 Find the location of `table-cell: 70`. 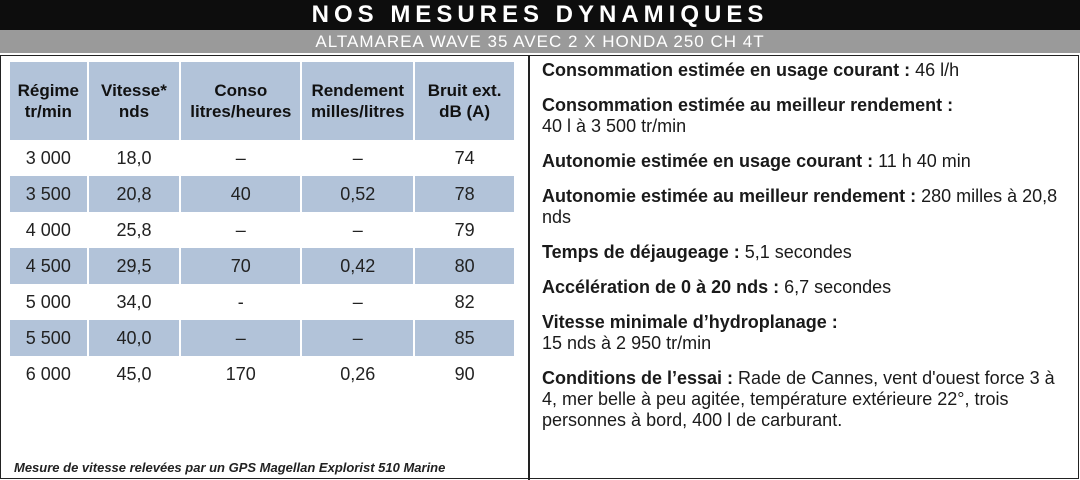

table-cell: 70 is located at coordinates (241, 266).